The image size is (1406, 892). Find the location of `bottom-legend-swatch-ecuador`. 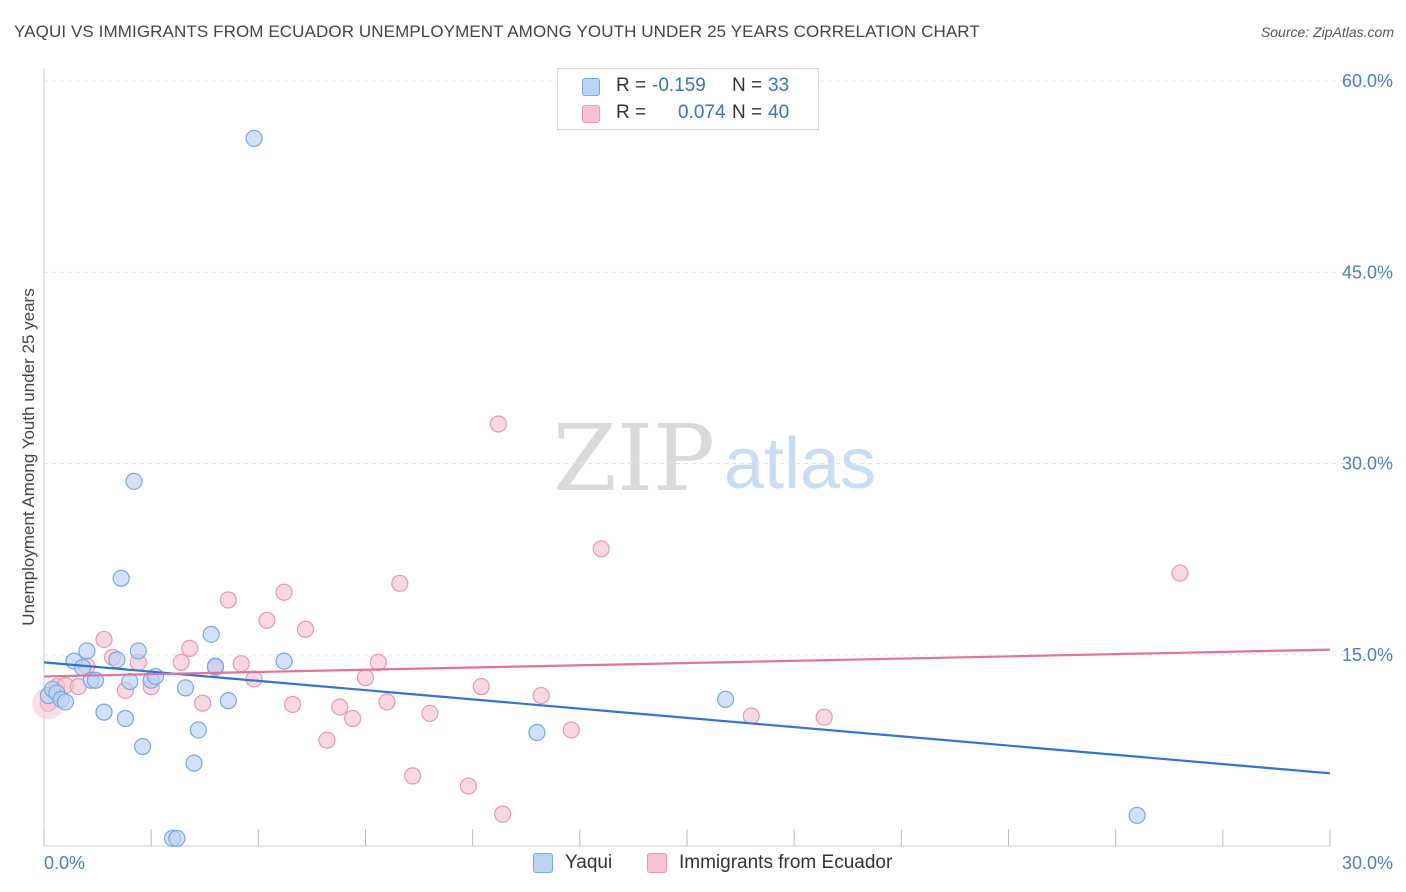

bottom-legend-swatch-ecuador is located at coordinates (657, 863).